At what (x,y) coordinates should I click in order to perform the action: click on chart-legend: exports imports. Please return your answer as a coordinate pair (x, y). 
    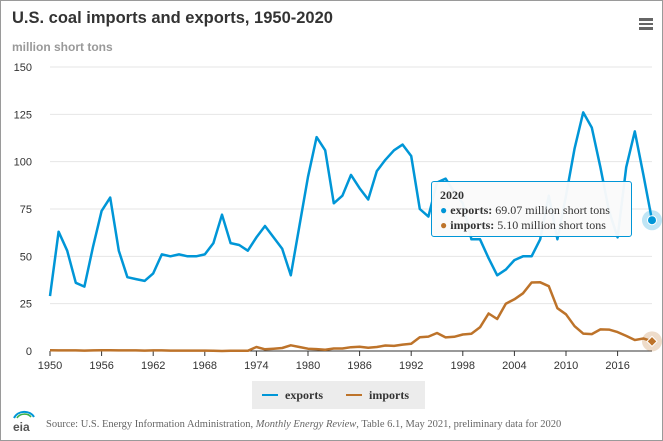
    Looking at the image, I should click on (338, 395).